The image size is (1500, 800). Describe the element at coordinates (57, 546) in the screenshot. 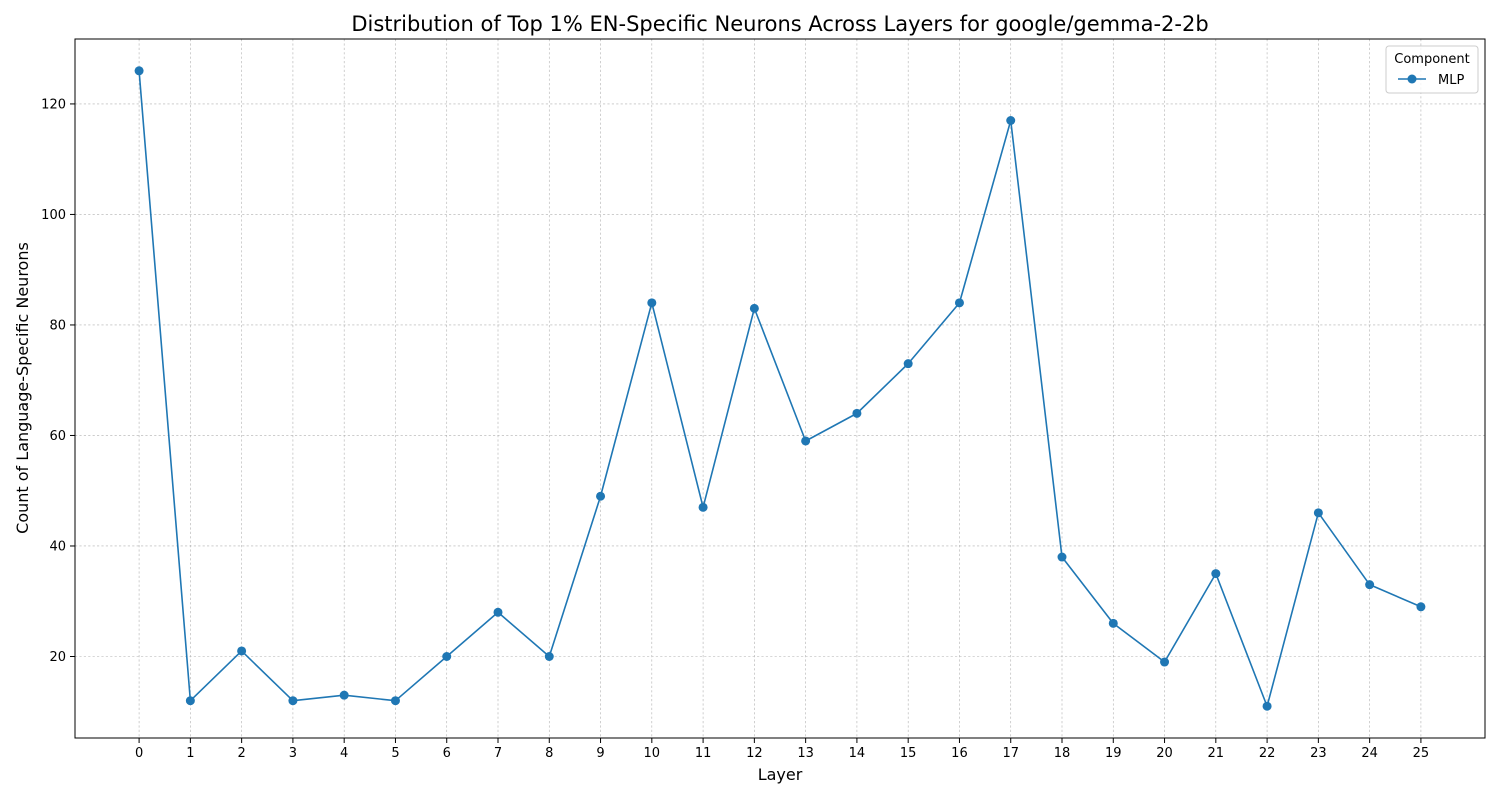

I see `y-tick-label: 40` at that location.